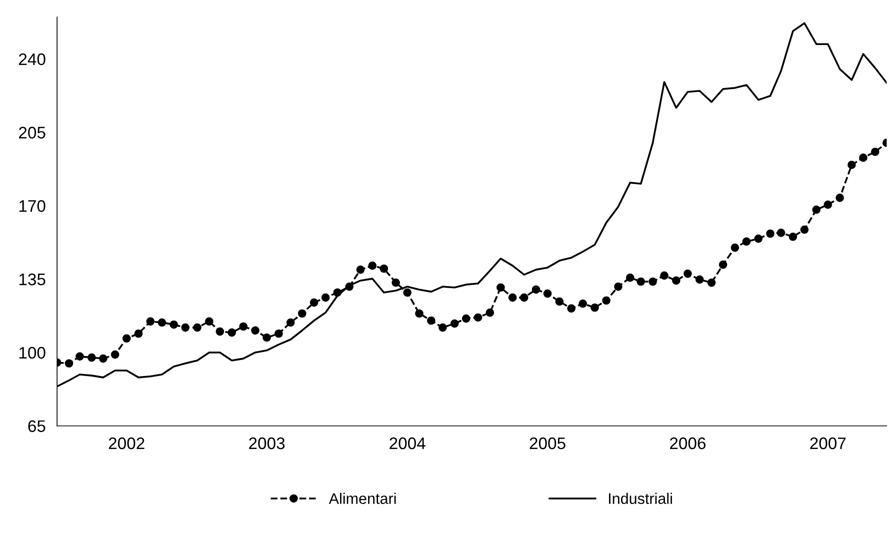 The image size is (892, 533). I want to click on y-tick-label: 240, so click(32, 59).